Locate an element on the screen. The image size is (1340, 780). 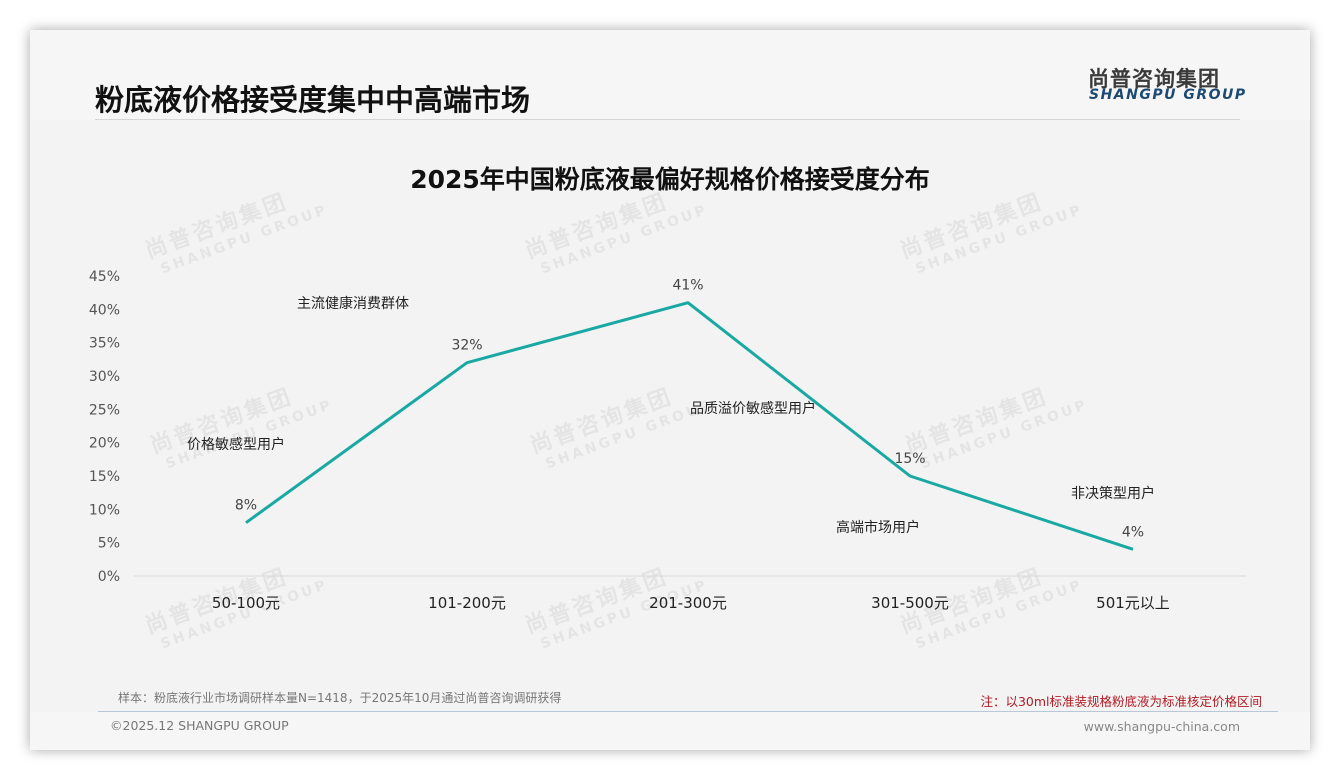
y-tick-label: 45% is located at coordinates (104, 277).